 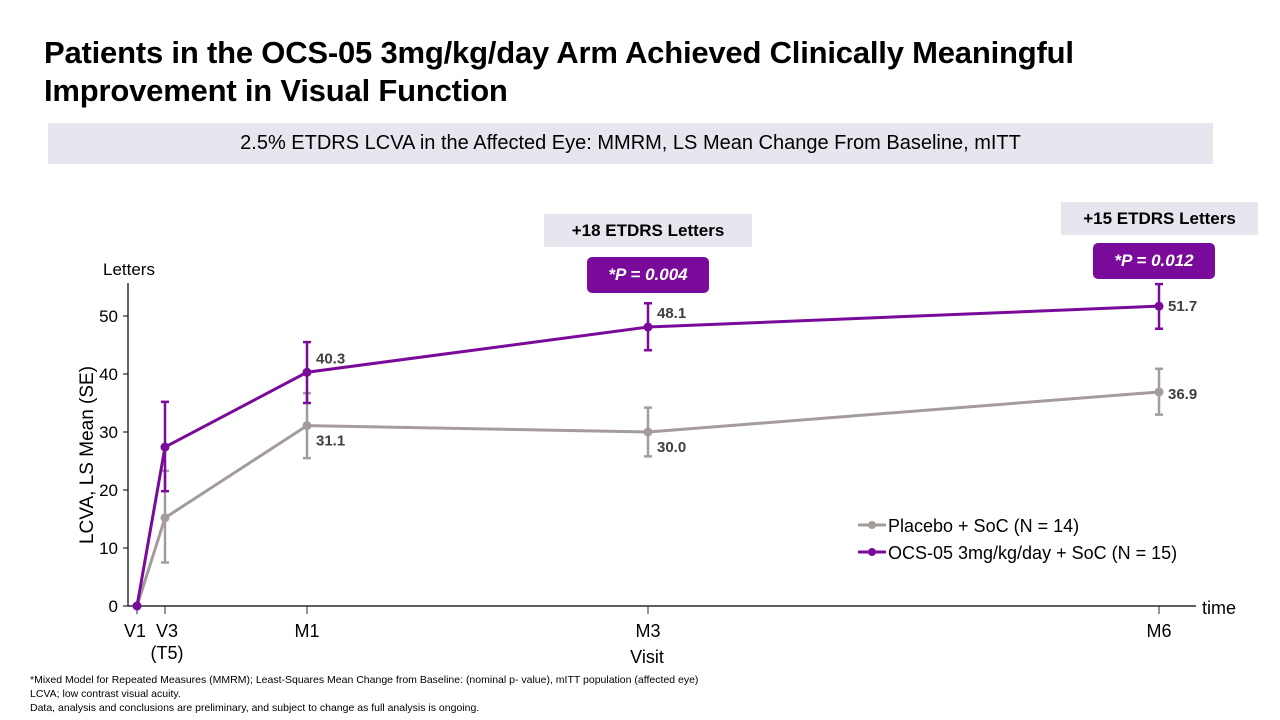 I want to click on x-tick-label: M3, so click(x=647, y=631).